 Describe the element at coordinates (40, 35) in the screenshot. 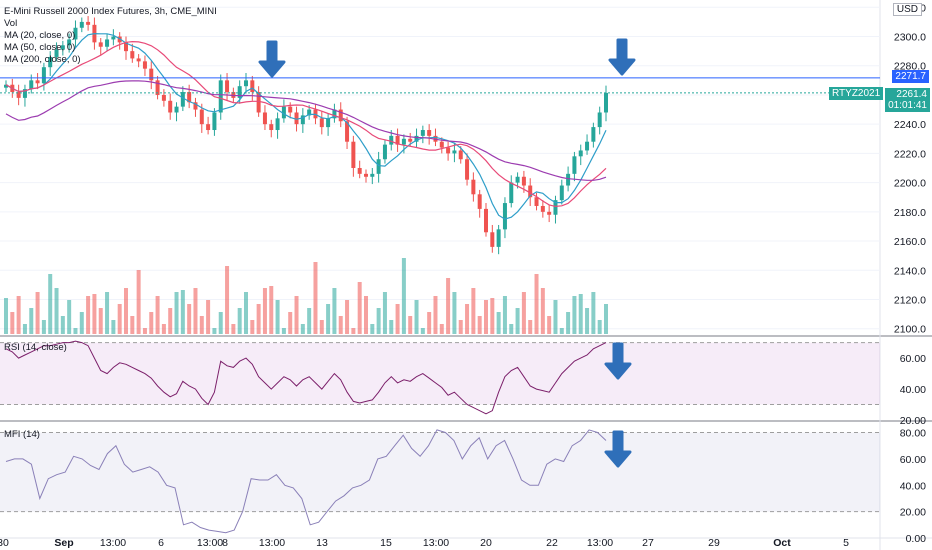

I see `ma20-legend: MA (20, close, 0)` at that location.